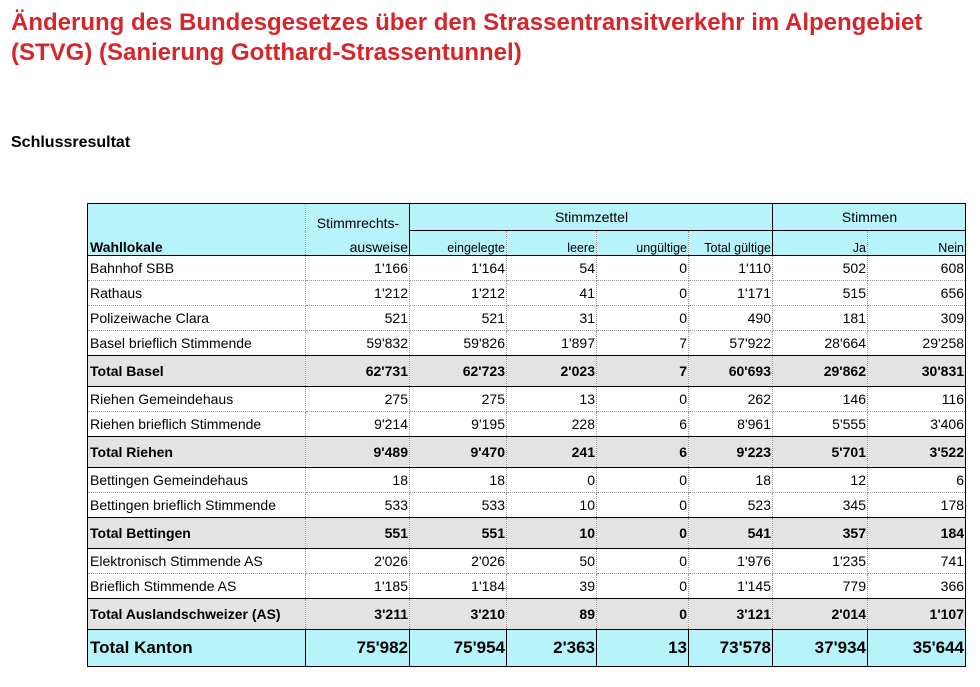 Image resolution: width=980 pixels, height=687 pixels. What do you see at coordinates (458, 399) in the screenshot?
I see `cell-eingelegte: 275` at bounding box center [458, 399].